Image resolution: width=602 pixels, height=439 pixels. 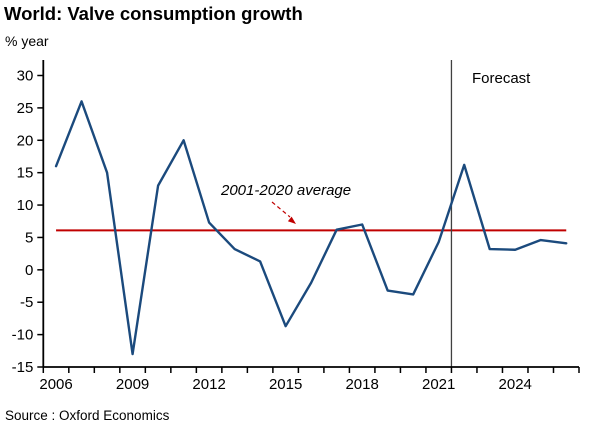 What do you see at coordinates (438, 384) in the screenshot?
I see `x-axis-tick-label: 2021` at bounding box center [438, 384].